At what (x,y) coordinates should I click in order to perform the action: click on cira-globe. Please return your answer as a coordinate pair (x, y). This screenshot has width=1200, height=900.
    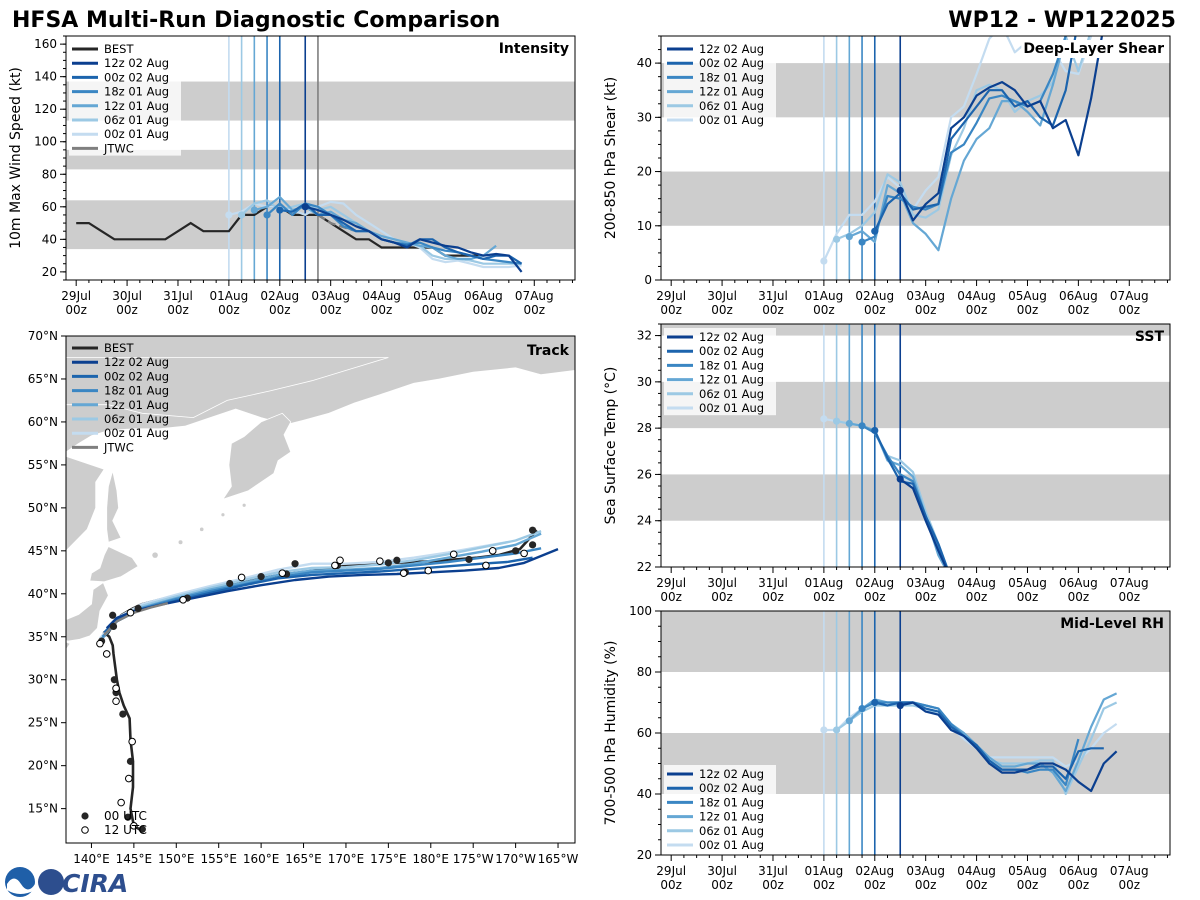
    Looking at the image, I should click on (51, 882).